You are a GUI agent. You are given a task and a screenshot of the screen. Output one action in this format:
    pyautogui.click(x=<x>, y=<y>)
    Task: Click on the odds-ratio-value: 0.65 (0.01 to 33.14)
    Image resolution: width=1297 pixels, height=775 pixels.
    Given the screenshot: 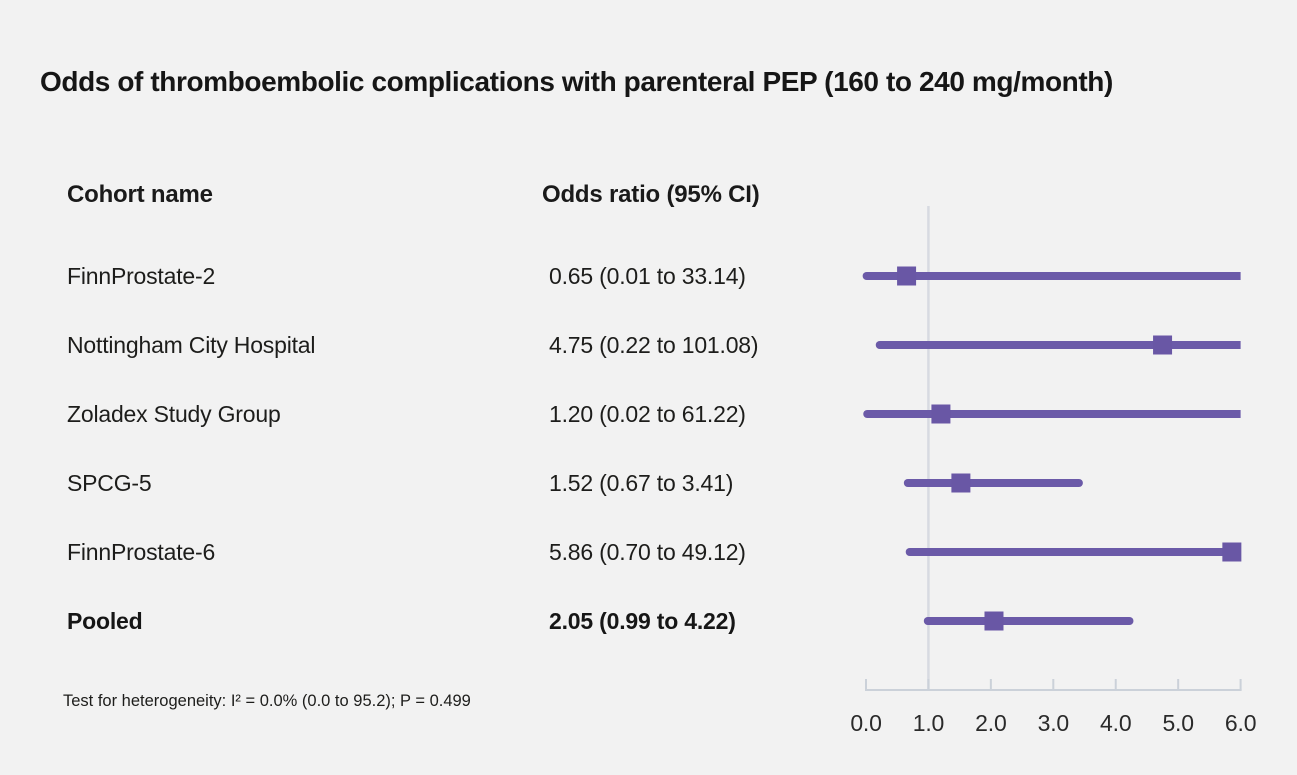 What is the action you would take?
    pyautogui.click(x=647, y=276)
    